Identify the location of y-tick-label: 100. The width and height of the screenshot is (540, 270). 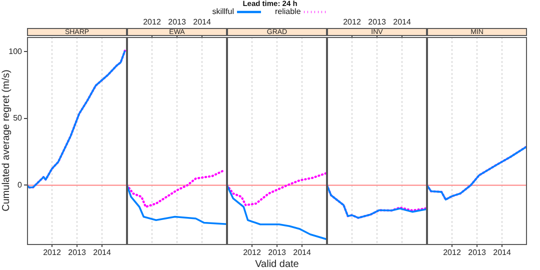
(15, 51).